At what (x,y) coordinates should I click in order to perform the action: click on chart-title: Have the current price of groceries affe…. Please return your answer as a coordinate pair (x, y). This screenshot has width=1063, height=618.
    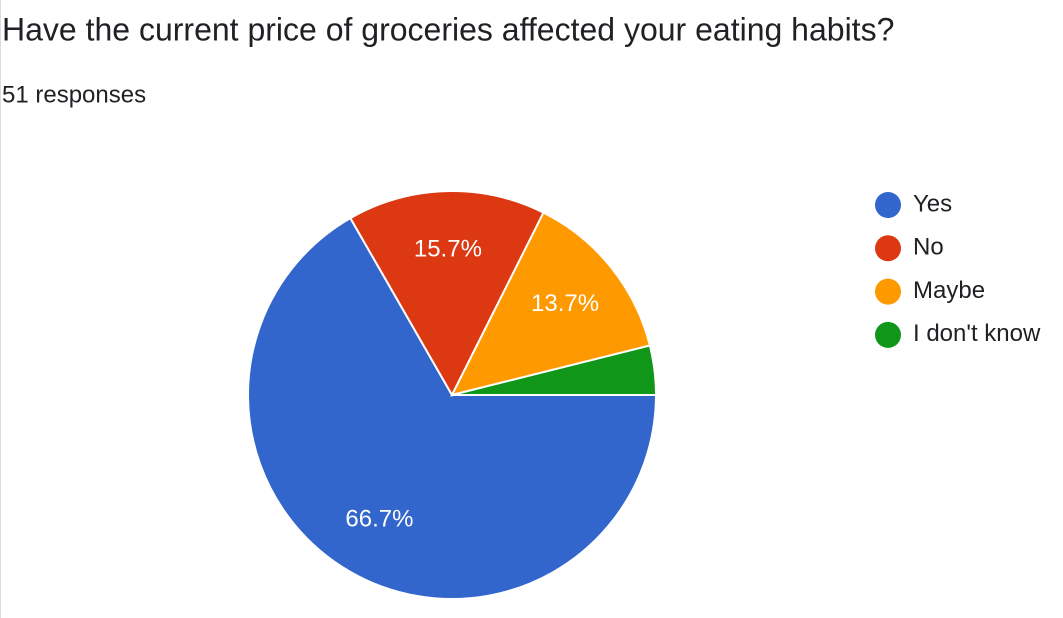
    Looking at the image, I should click on (448, 29).